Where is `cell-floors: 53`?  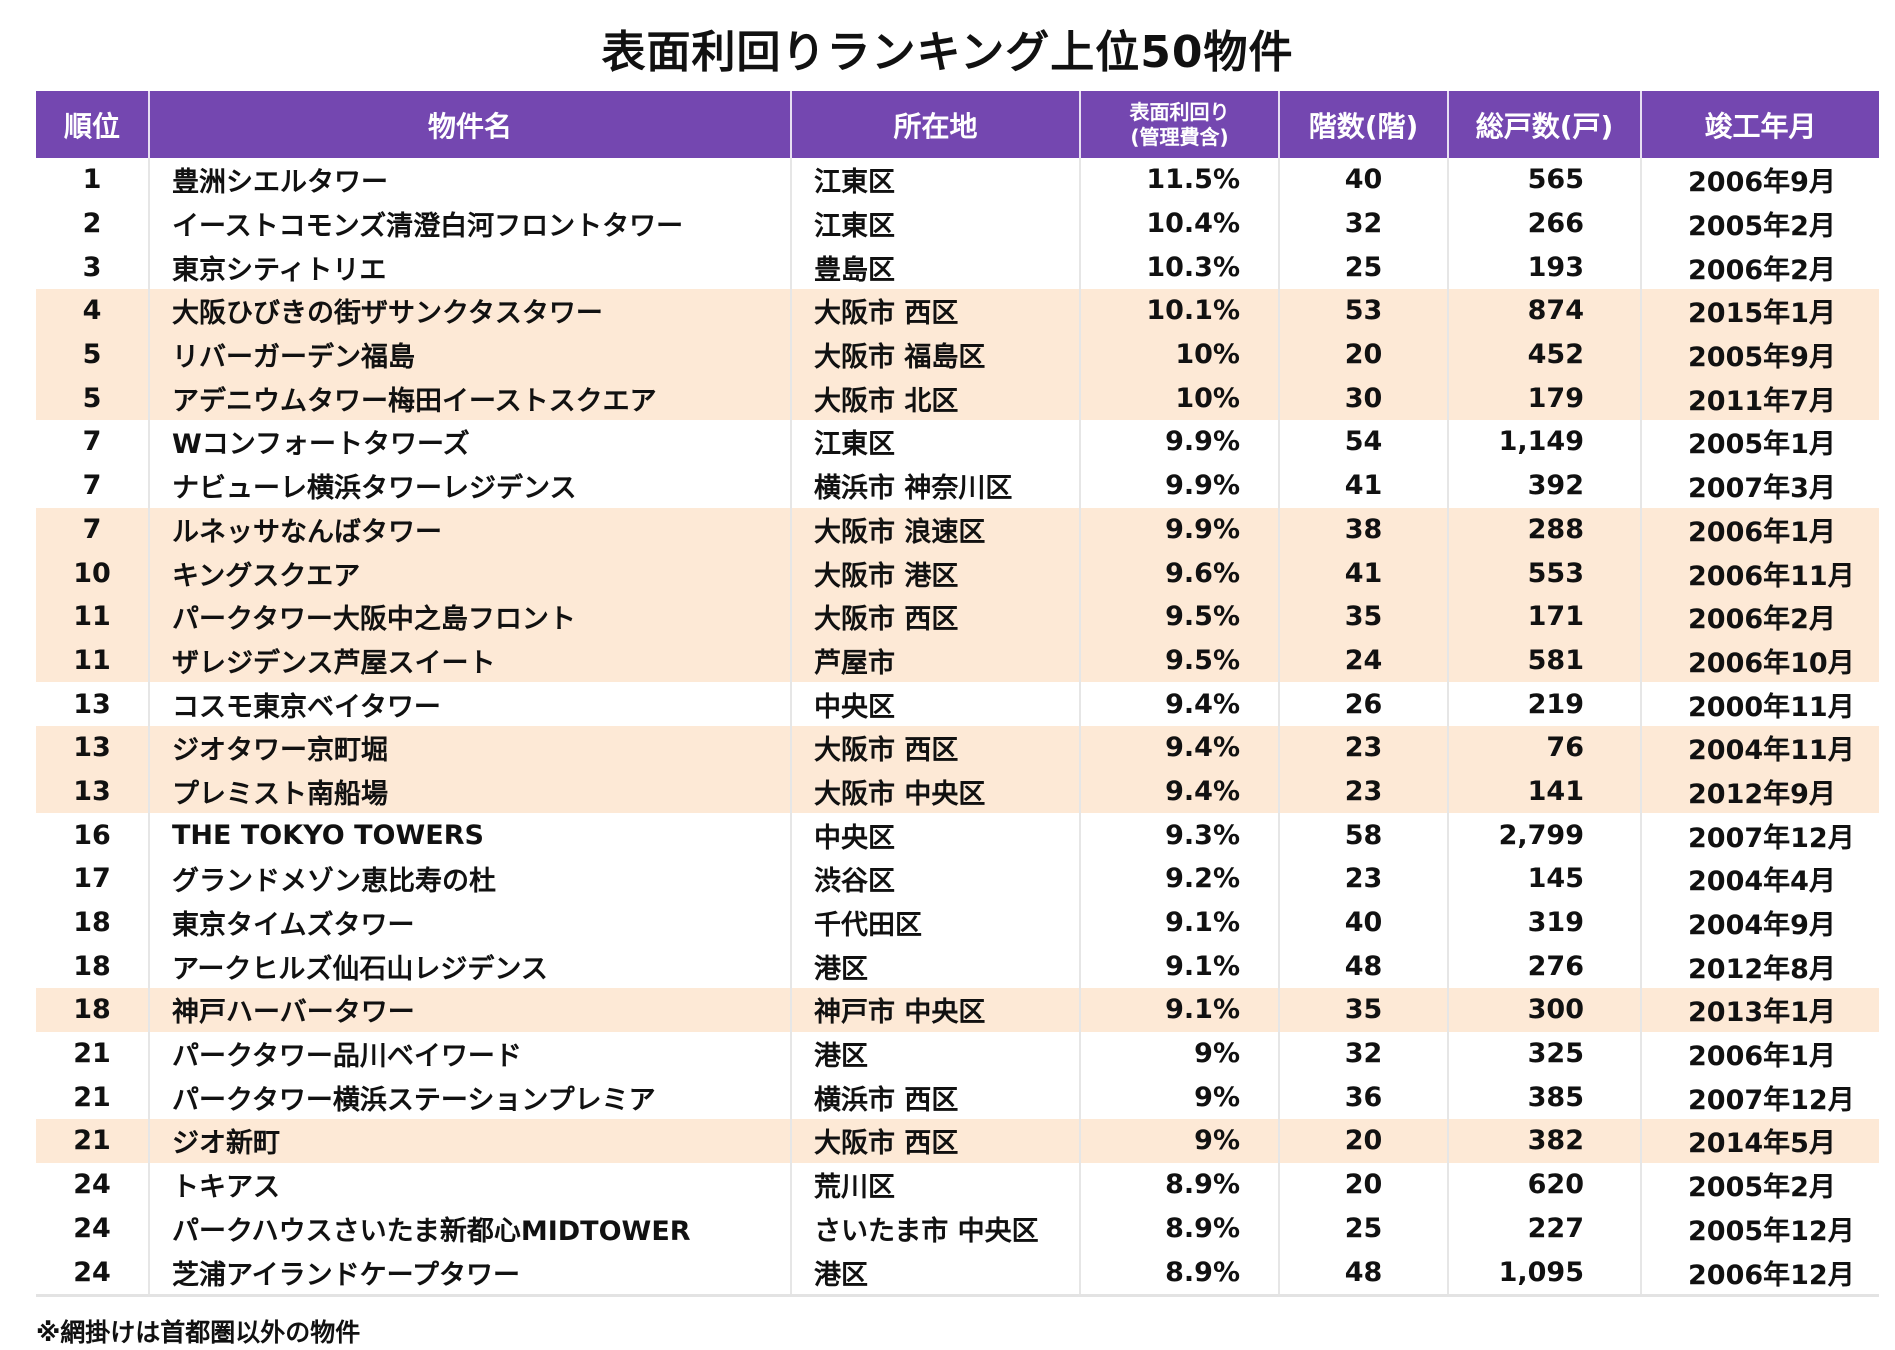
cell-floors: 53 is located at coordinates (1363, 311).